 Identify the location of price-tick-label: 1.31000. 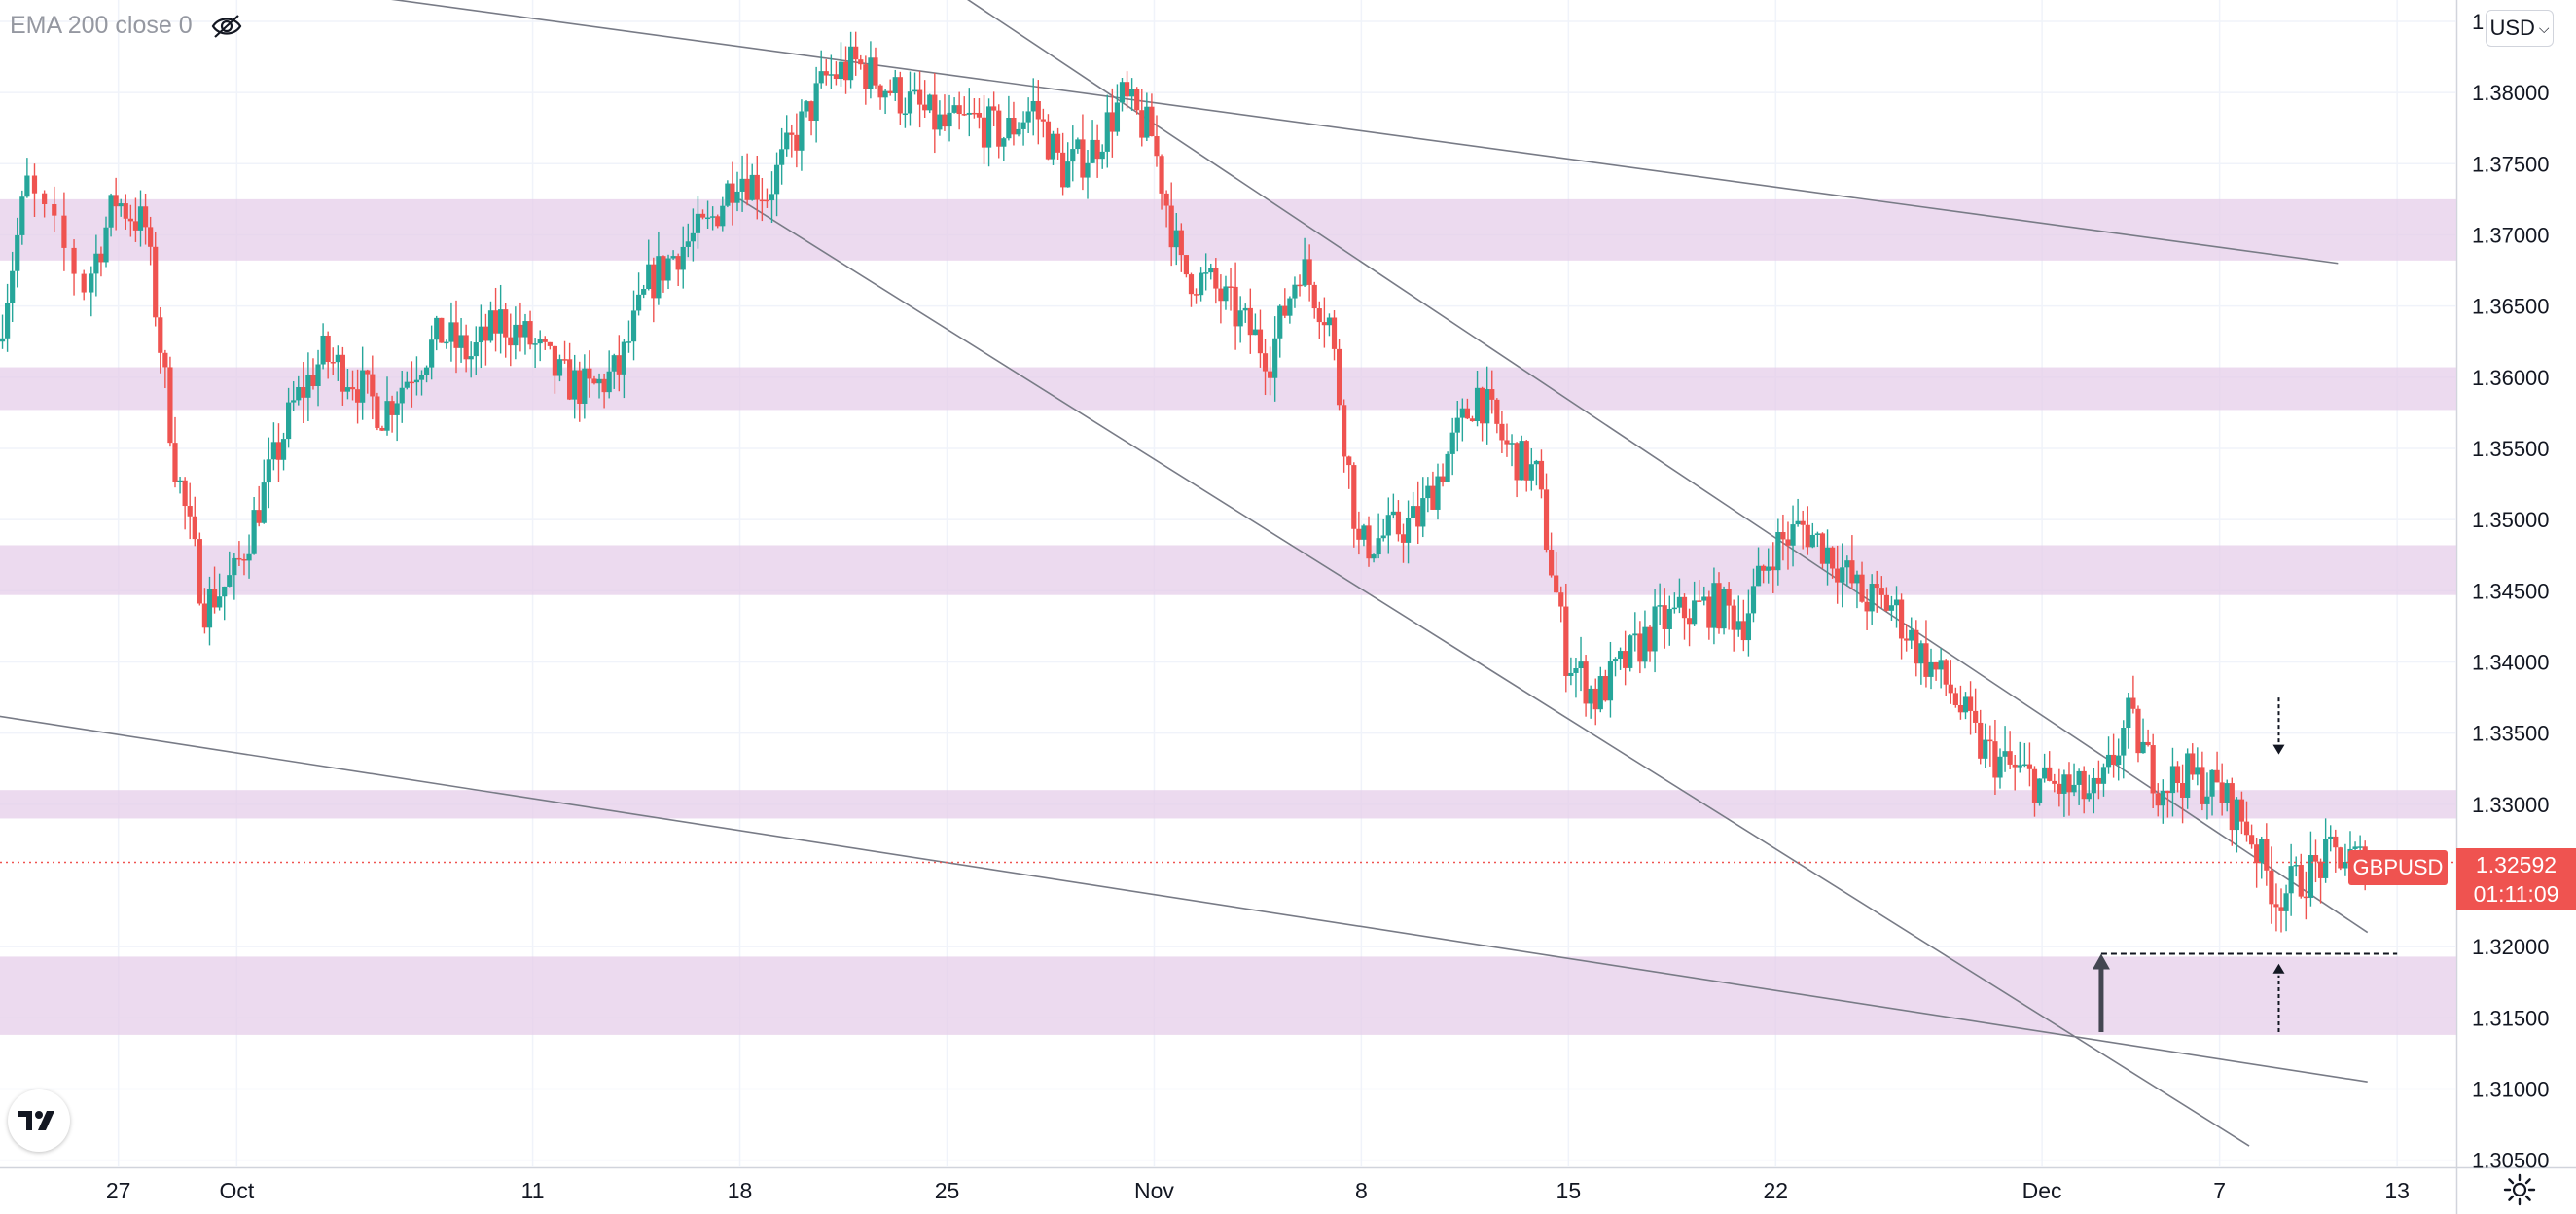
(2511, 1090).